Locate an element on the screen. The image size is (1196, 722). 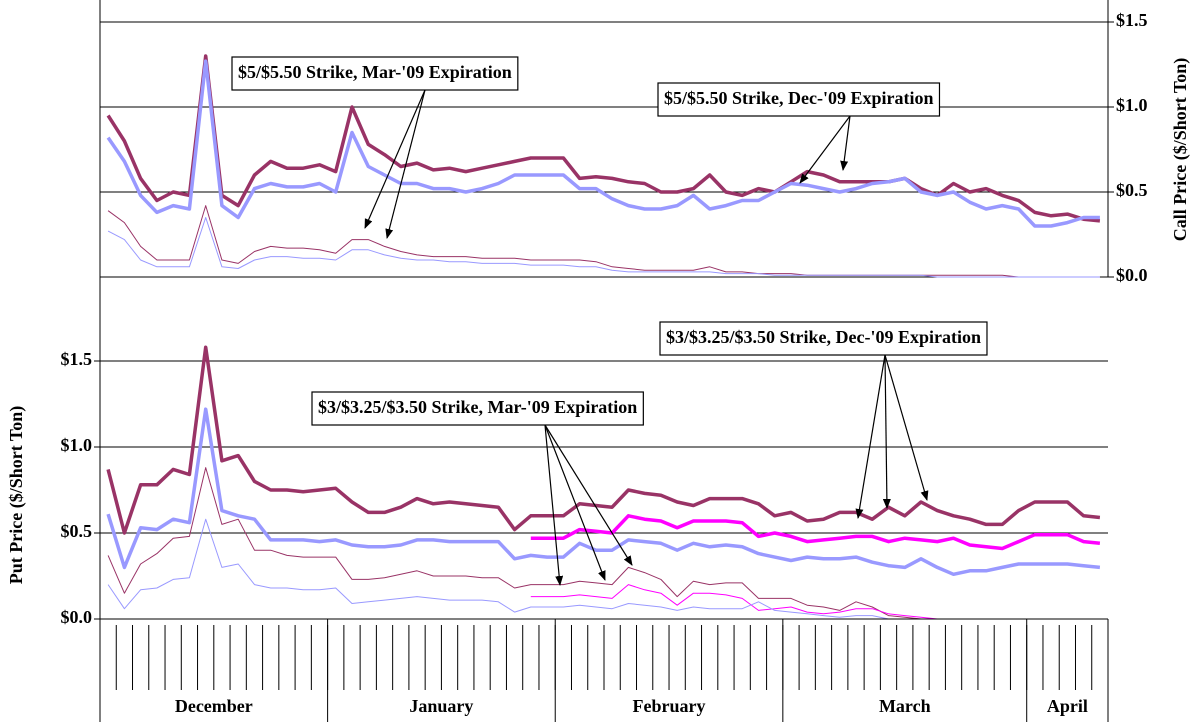
month-label: February is located at coordinates (669, 706).